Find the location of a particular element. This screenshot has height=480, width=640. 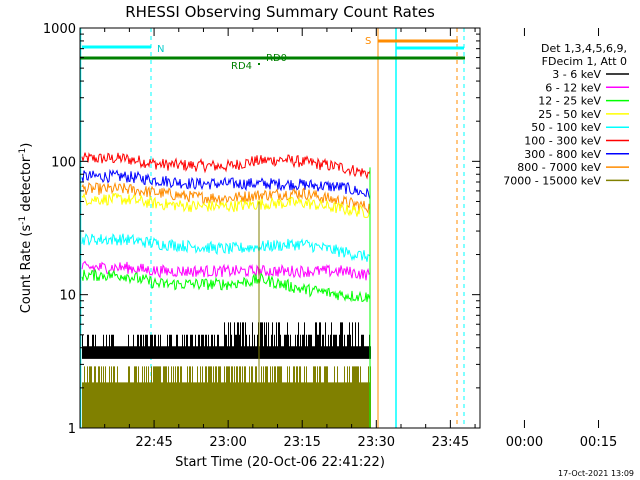

legend-label-8: 7000 - 15000 keV is located at coordinates (552, 180).